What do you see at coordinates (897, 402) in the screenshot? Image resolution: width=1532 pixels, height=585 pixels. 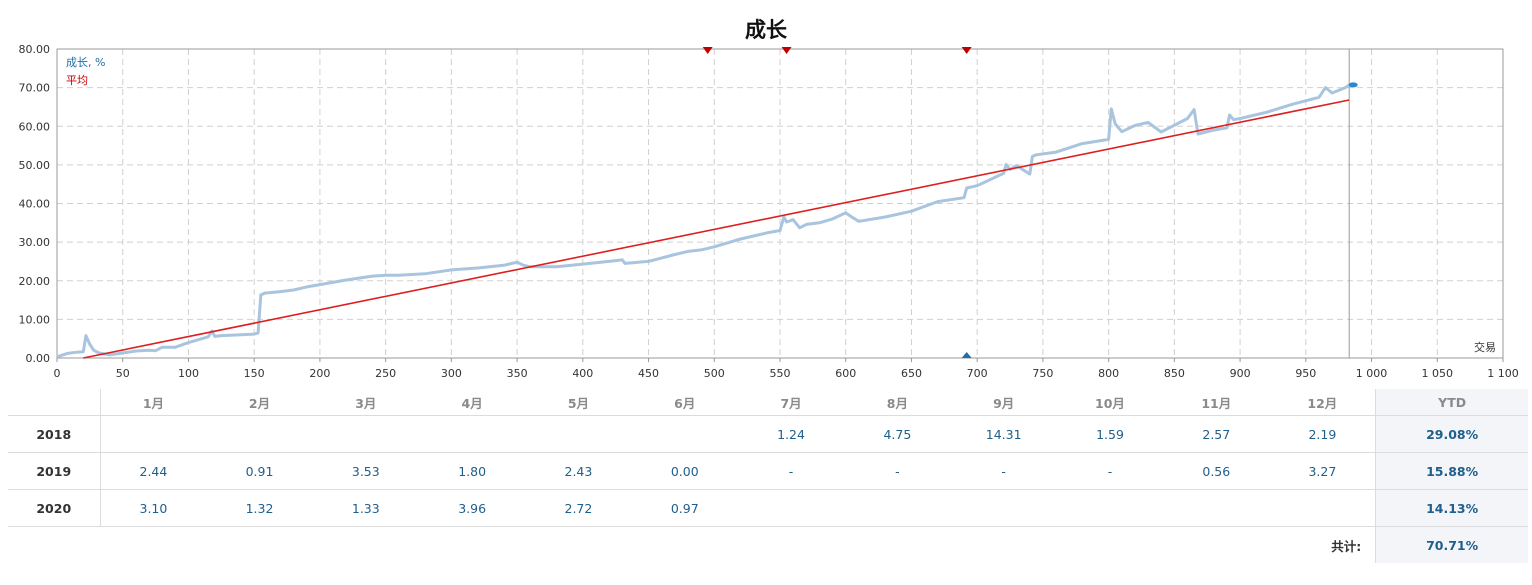 I see `month-header: 8月` at bounding box center [897, 402].